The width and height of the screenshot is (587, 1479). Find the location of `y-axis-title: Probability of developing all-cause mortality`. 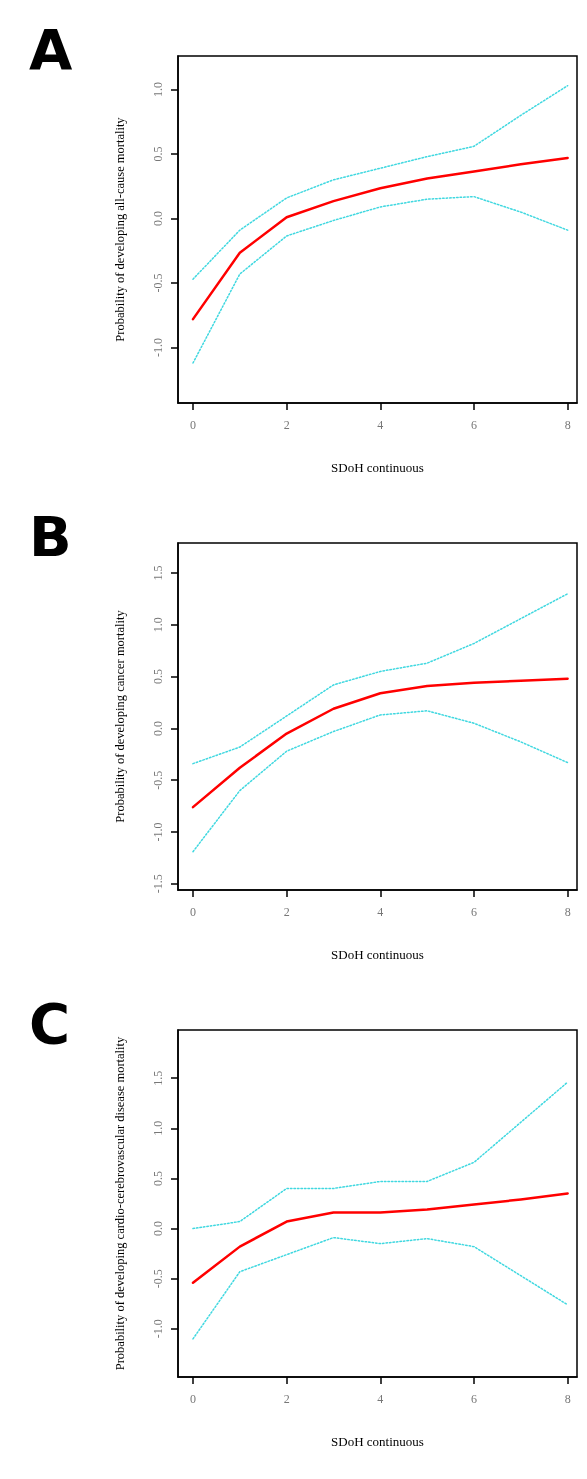

y-axis-title: Probability of developing all-cause mortality is located at coordinates (119, 229).